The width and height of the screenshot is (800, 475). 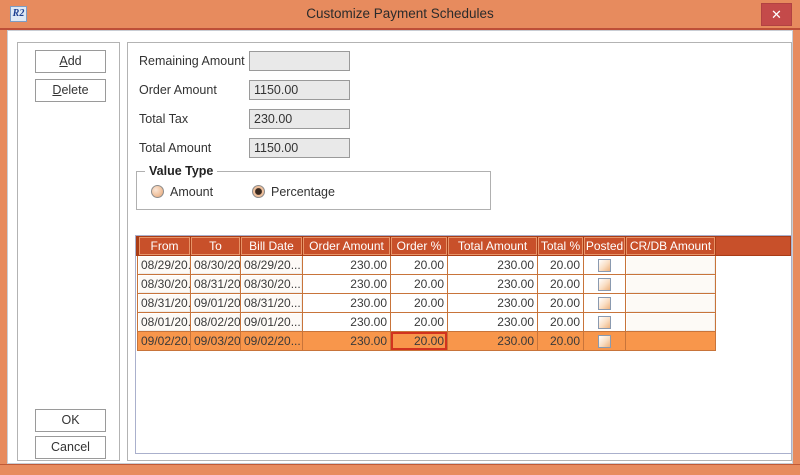 I want to click on remaining-amount-label: Remaining Amount, so click(x=192, y=61).